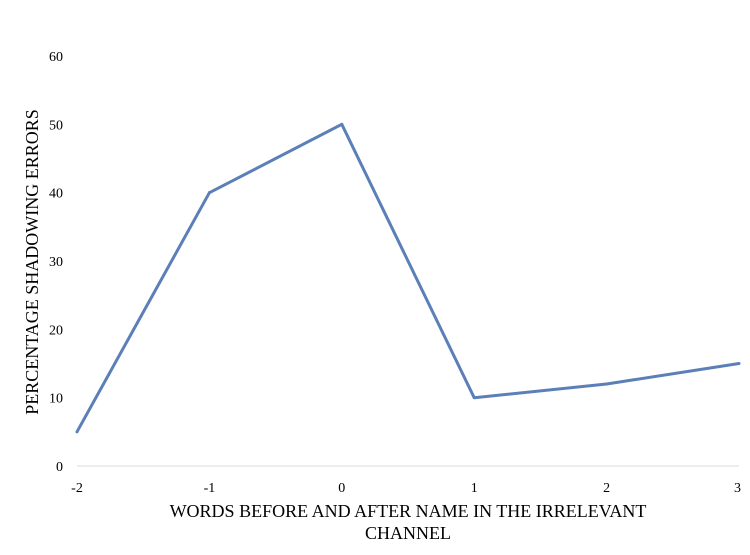 This screenshot has height=555, width=750. What do you see at coordinates (210, 488) in the screenshot?
I see `x-tick-label: -1` at bounding box center [210, 488].